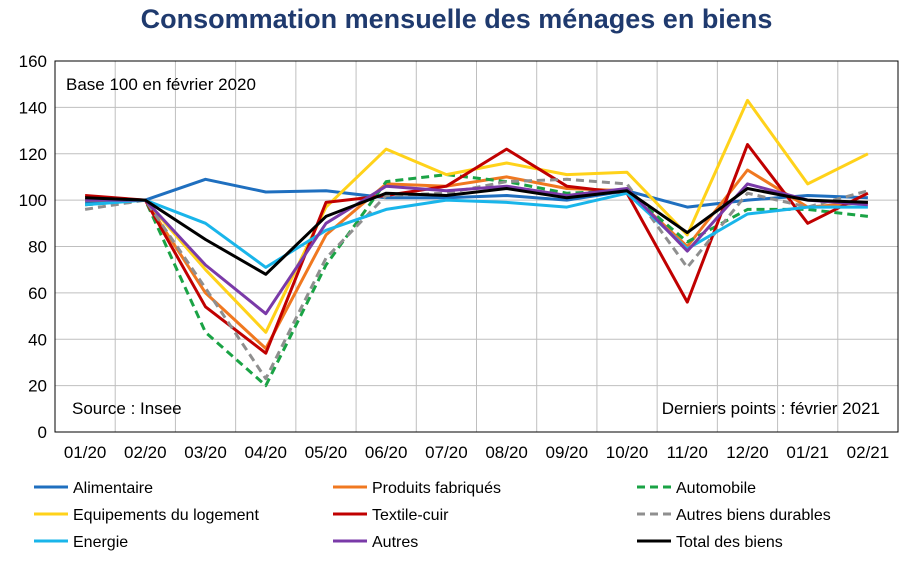  What do you see at coordinates (42, 432) in the screenshot?
I see `y-tick-label: 0` at bounding box center [42, 432].